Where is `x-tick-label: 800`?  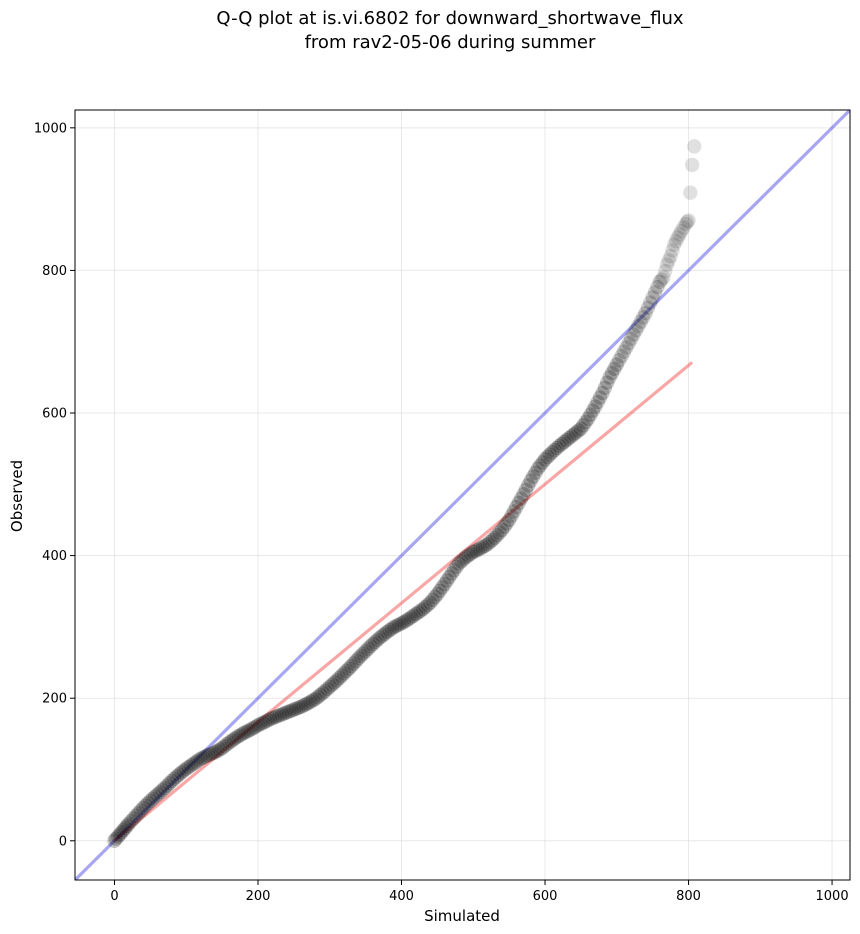
x-tick-label: 800 is located at coordinates (688, 896).